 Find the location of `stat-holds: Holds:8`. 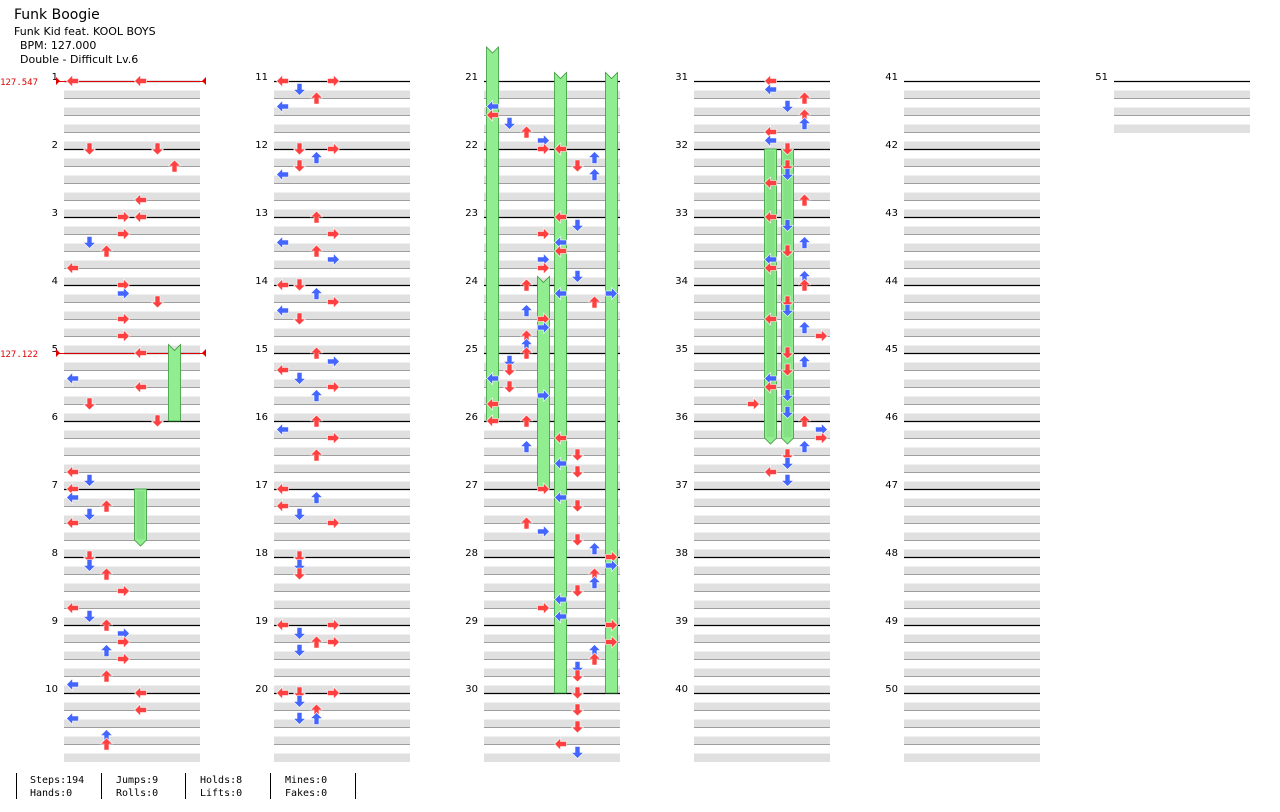

stat-holds: Holds:8 is located at coordinates (221, 780).